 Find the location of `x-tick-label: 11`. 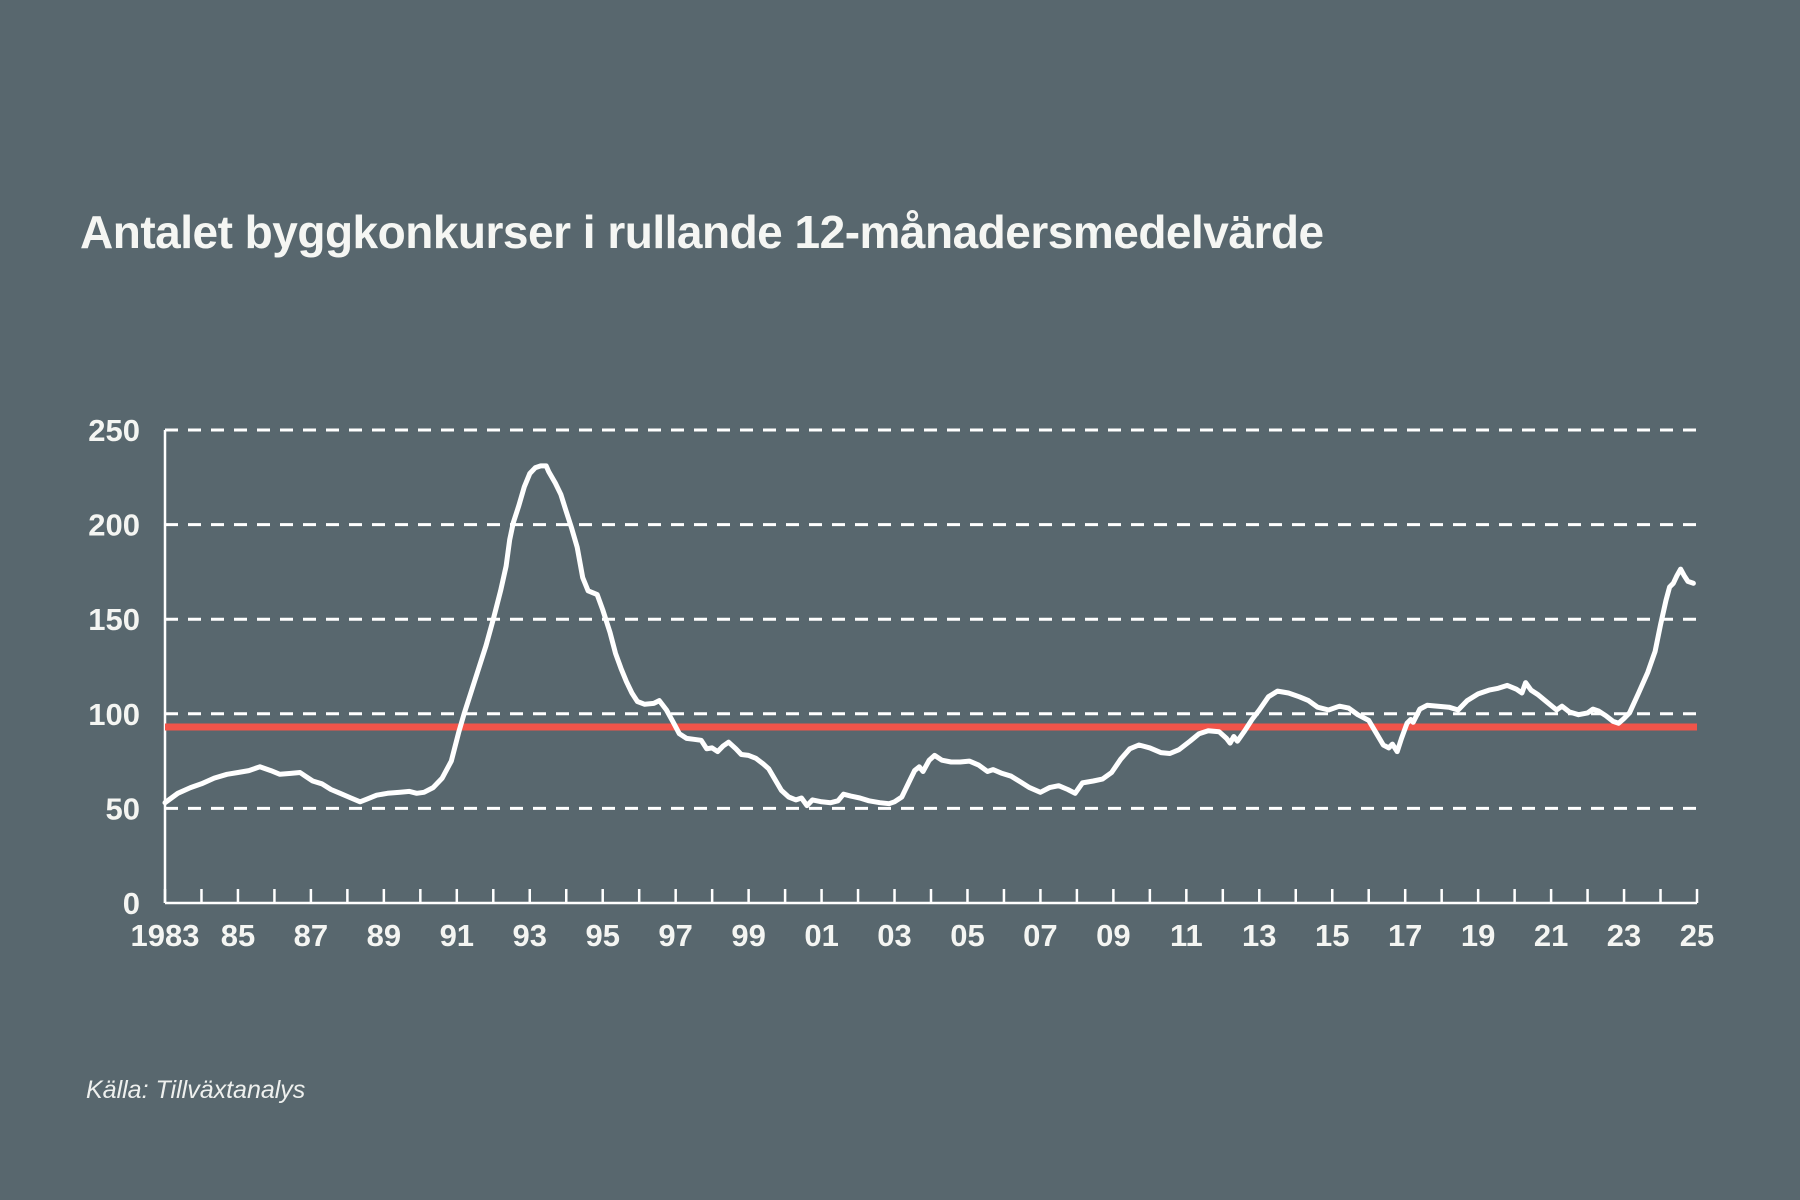

x-tick-label: 11 is located at coordinates (1186, 935).